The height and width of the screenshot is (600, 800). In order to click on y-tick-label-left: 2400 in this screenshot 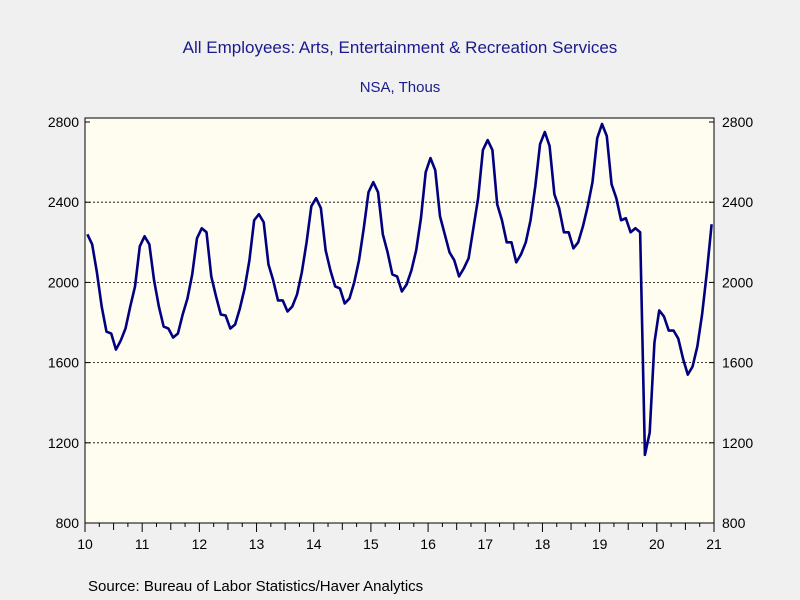, I will do `click(63, 202)`.